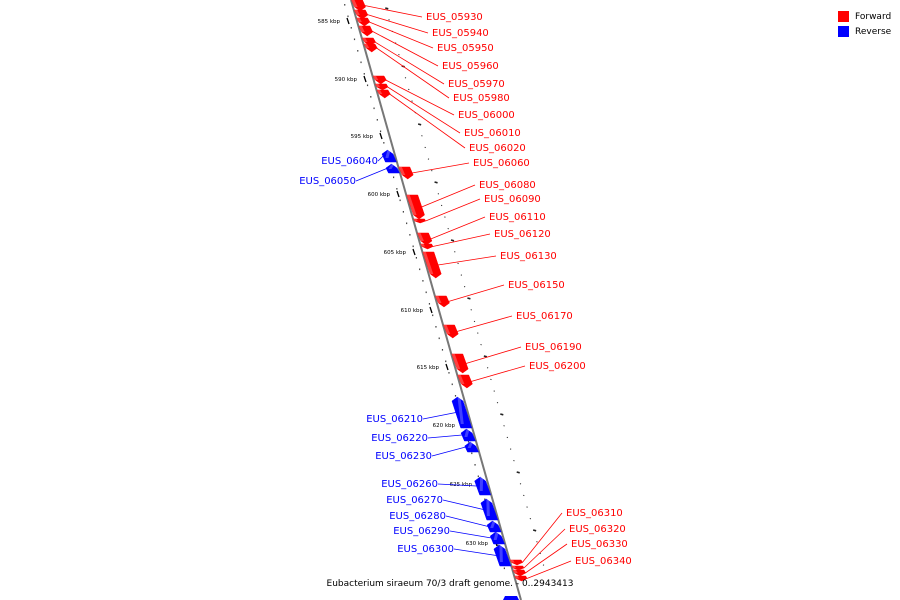 The height and width of the screenshot is (600, 900). What do you see at coordinates (476, 84) in the screenshot?
I see `gene-label: EUS_05970` at bounding box center [476, 84].